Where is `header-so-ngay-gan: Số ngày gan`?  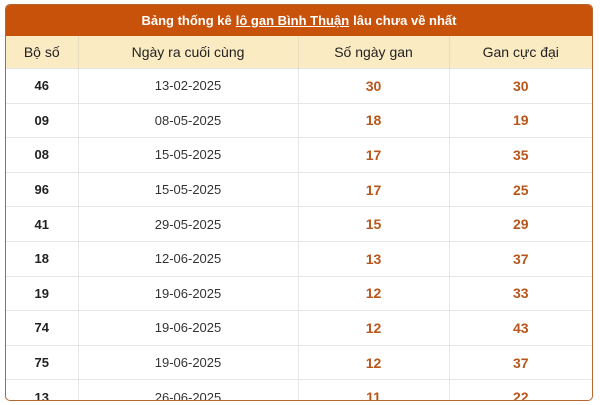 header-so-ngay-gan: Số ngày gan is located at coordinates (374, 52).